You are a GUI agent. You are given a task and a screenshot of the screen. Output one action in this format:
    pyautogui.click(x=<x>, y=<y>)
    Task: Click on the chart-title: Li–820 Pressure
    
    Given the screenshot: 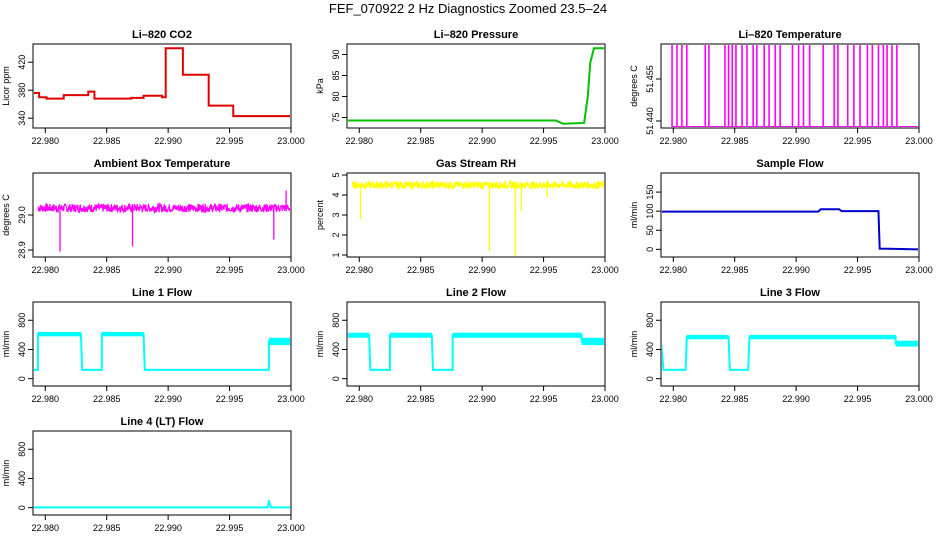 What is the action you would take?
    pyautogui.click(x=476, y=35)
    